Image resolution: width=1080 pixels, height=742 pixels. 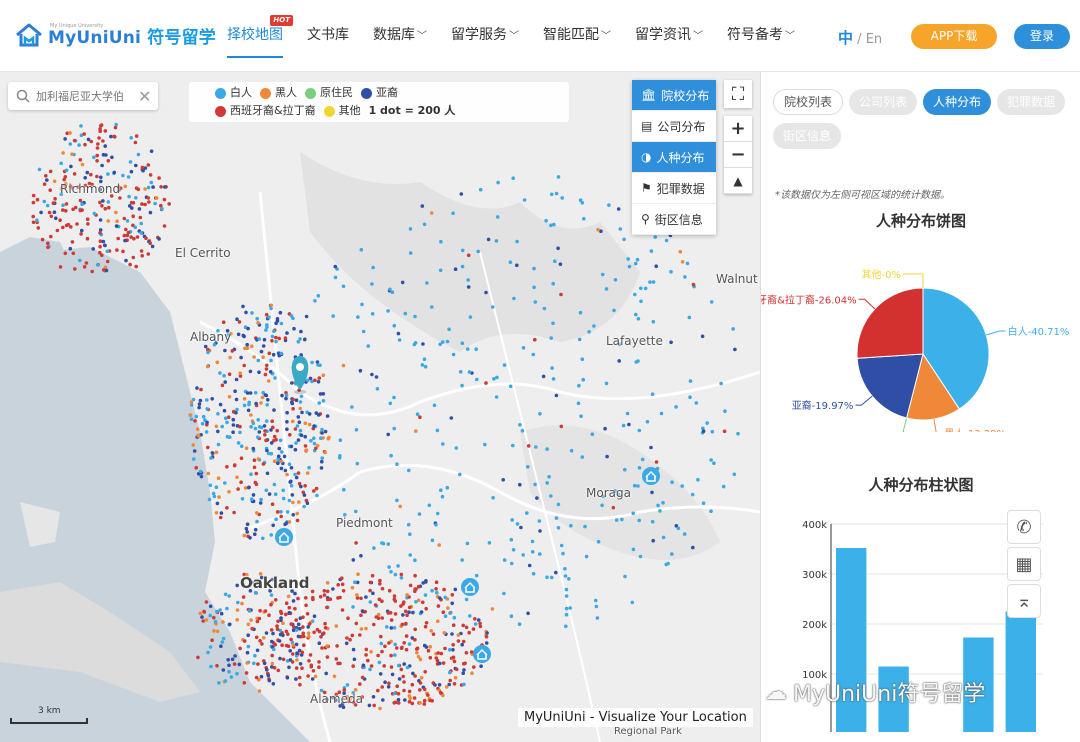 What do you see at coordinates (883, 102) in the screenshot?
I see `tab-company-list: 公司列表` at bounding box center [883, 102].